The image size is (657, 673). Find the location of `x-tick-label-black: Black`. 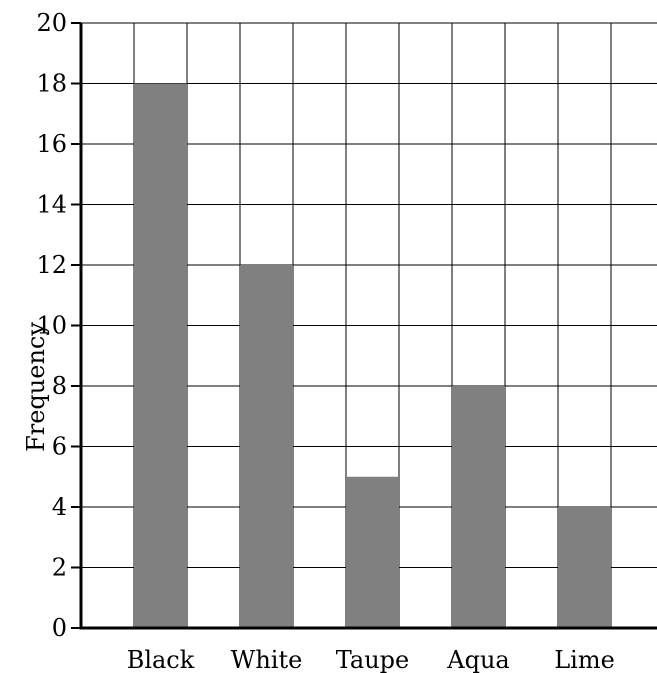

x-tick-label-black: Black is located at coordinates (161, 659).